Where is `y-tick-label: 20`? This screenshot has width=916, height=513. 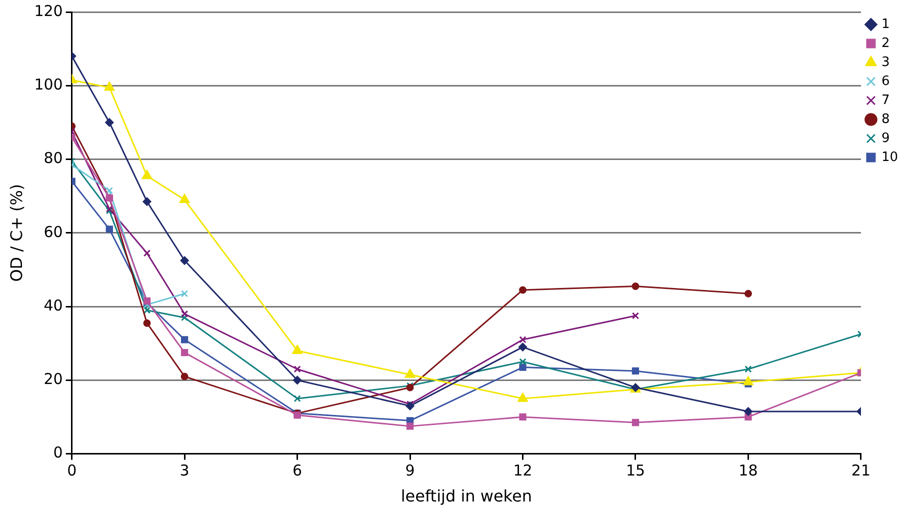 y-tick-label: 20 is located at coordinates (53, 379).